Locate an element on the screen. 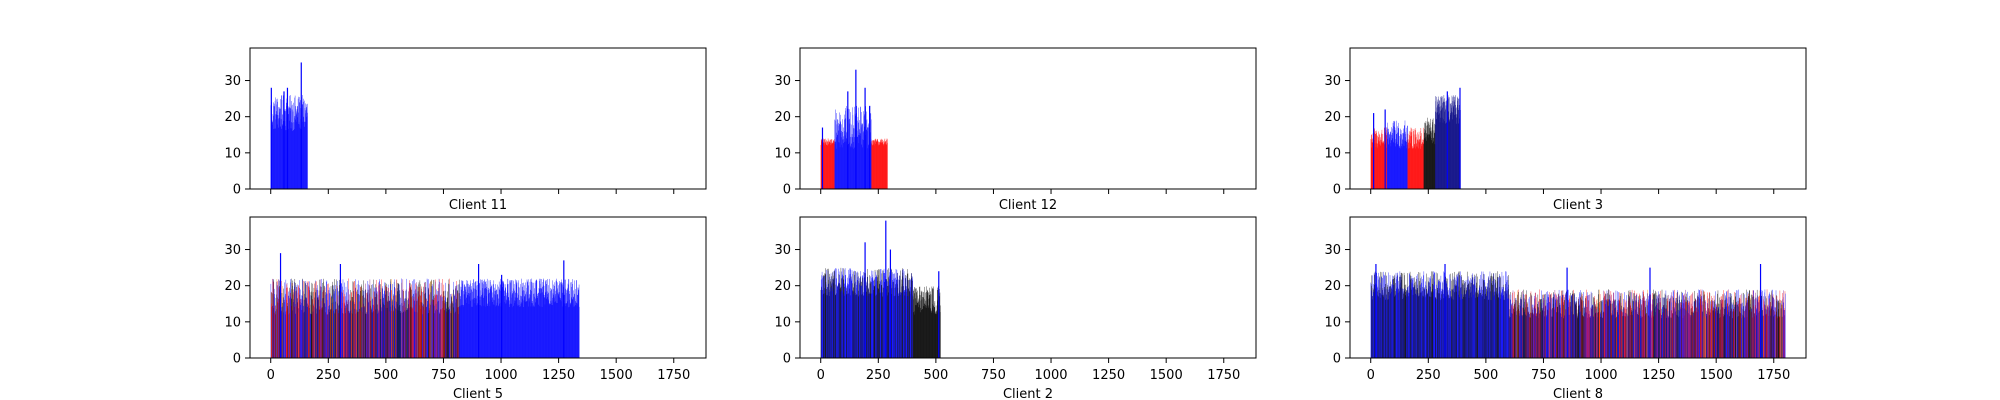  subplot-client-11: Client 11 0 10 20 30 is located at coordinates (465, 130).